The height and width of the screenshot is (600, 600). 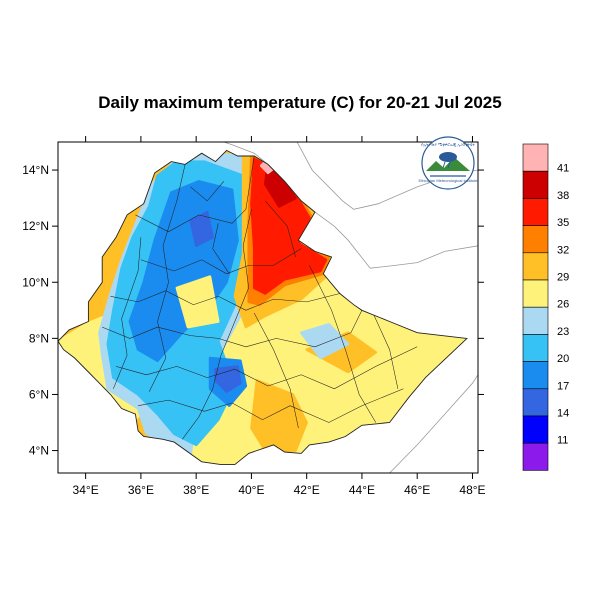 What do you see at coordinates (563, 278) in the screenshot?
I see `colorbar-label: 29` at bounding box center [563, 278].